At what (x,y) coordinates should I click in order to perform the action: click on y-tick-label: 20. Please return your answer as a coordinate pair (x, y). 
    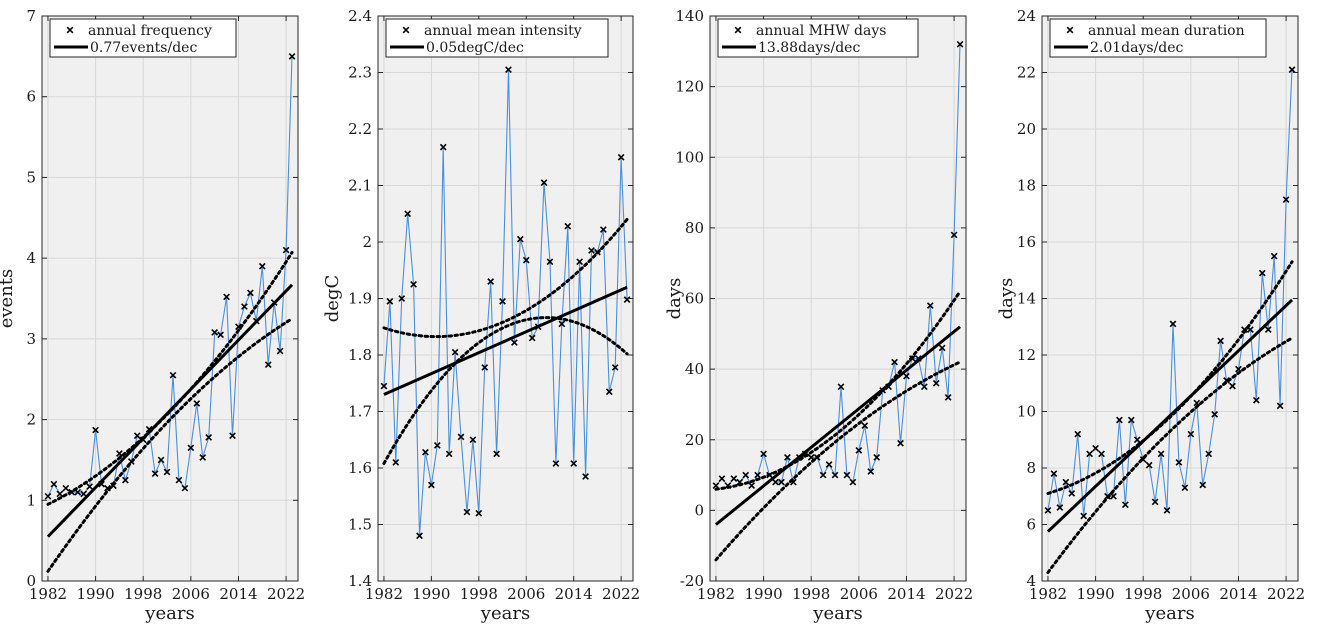
    Looking at the image, I should click on (694, 440).